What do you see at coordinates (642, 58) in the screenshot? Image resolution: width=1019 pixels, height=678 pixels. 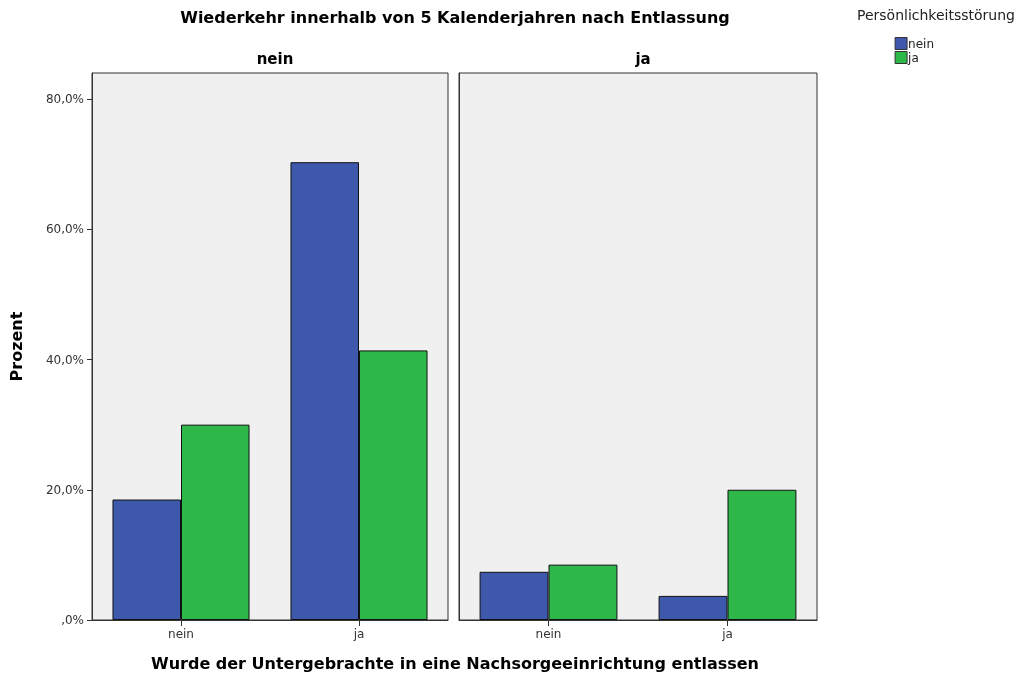 I see `chart-subtitle: ja` at bounding box center [642, 58].